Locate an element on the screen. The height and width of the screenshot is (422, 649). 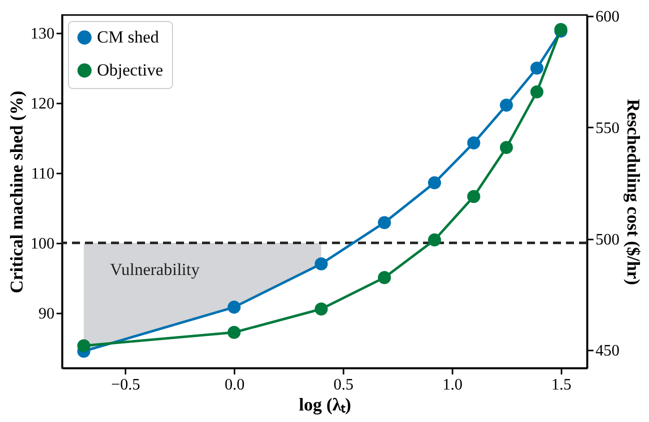
y2-tick-label: 500 is located at coordinates (608, 239).